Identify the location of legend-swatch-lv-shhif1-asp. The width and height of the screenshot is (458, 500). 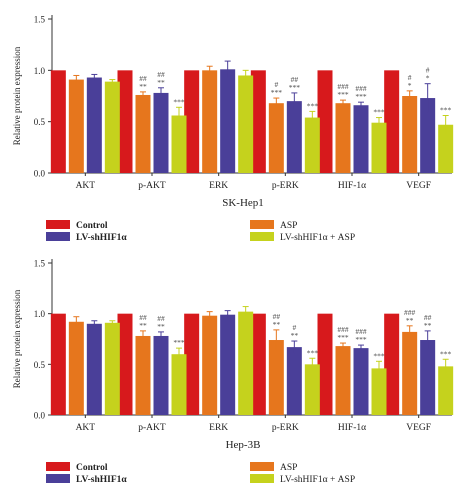
(262, 236).